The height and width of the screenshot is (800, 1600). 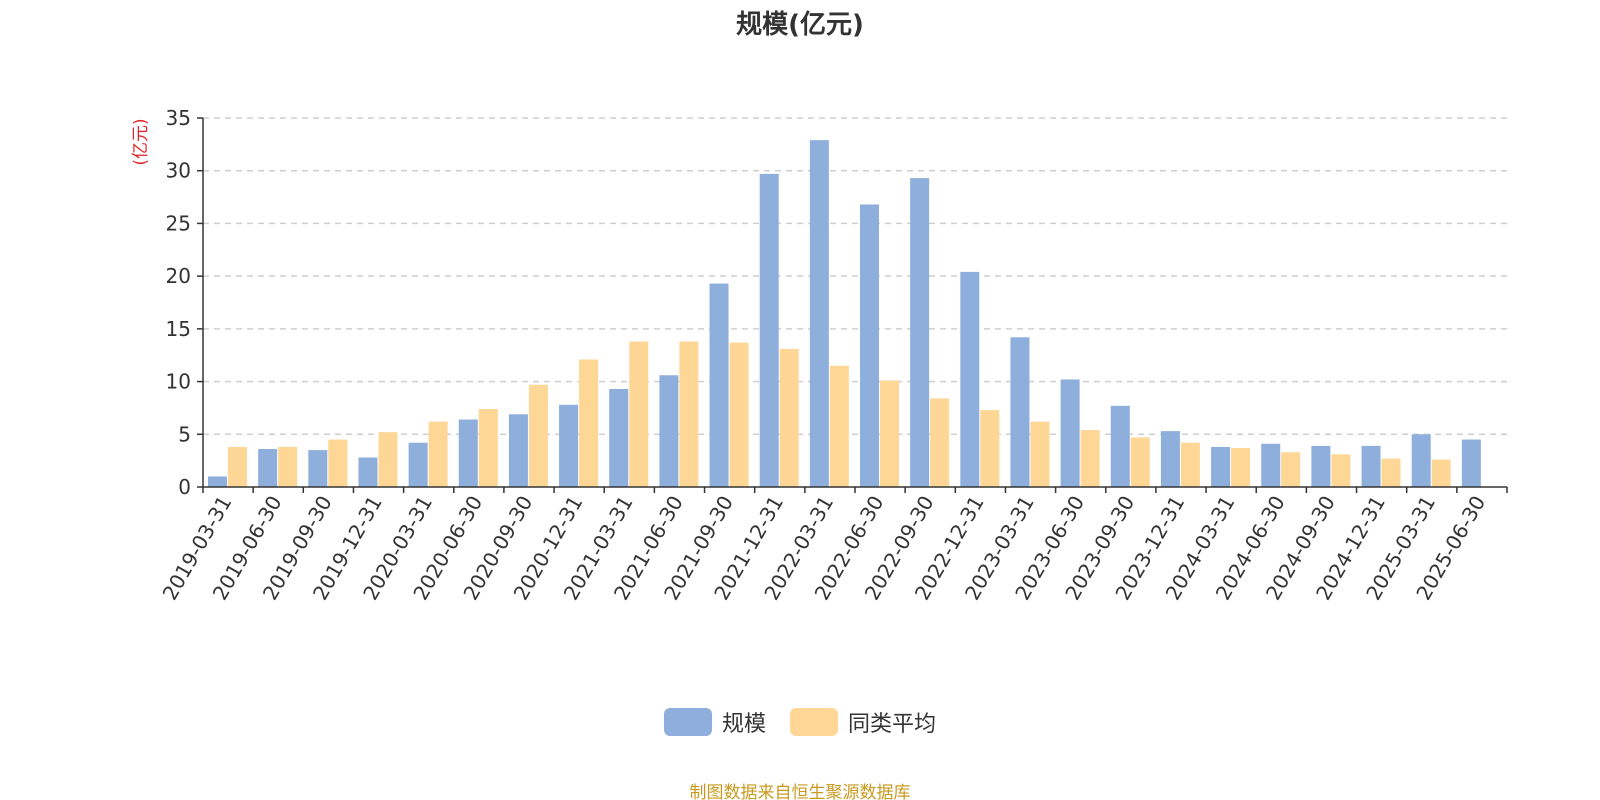 What do you see at coordinates (800, 25) in the screenshot?
I see `chart-title: 规模(亿元)` at bounding box center [800, 25].